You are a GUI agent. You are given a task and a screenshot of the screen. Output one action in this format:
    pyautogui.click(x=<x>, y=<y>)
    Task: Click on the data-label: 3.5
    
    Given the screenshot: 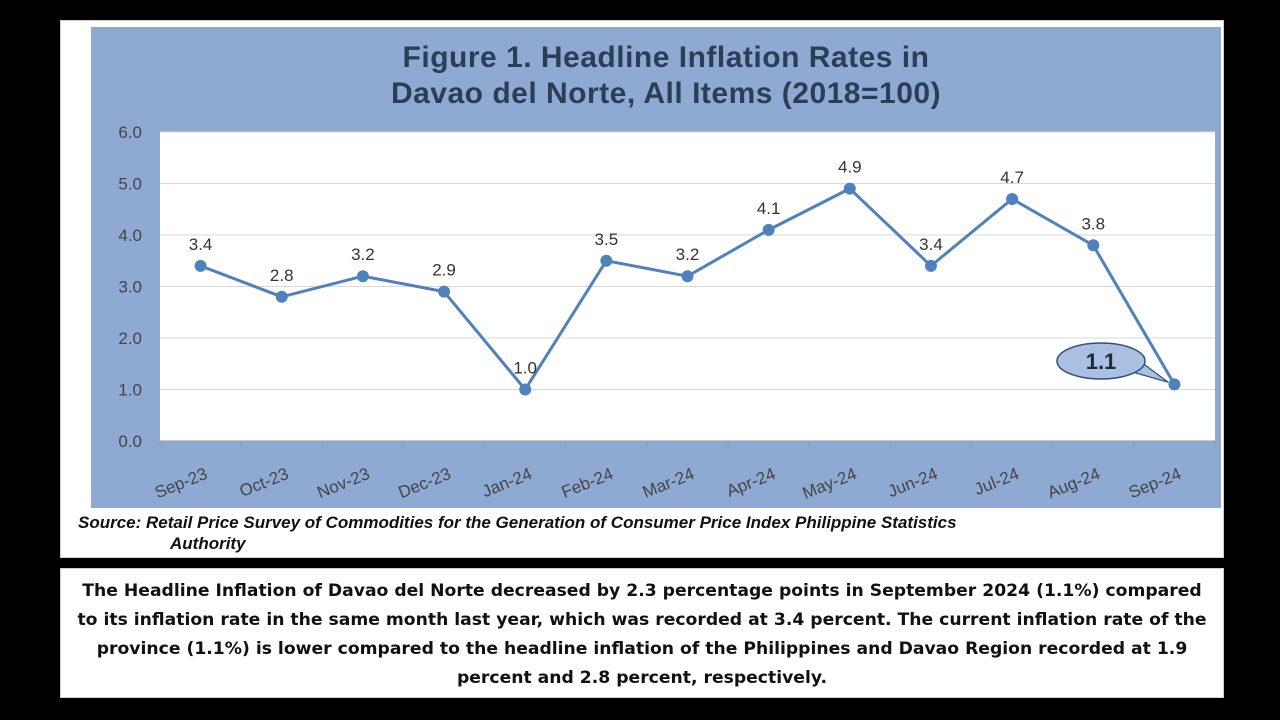 What is the action you would take?
    pyautogui.click(x=607, y=239)
    